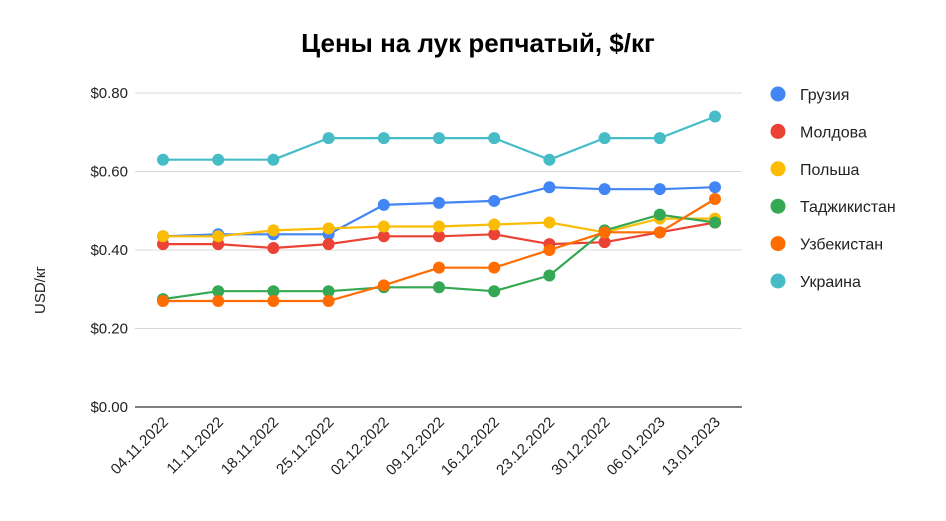 This screenshot has width=946, height=521. I want to click on legend-label: Узбекистан, so click(841, 245).